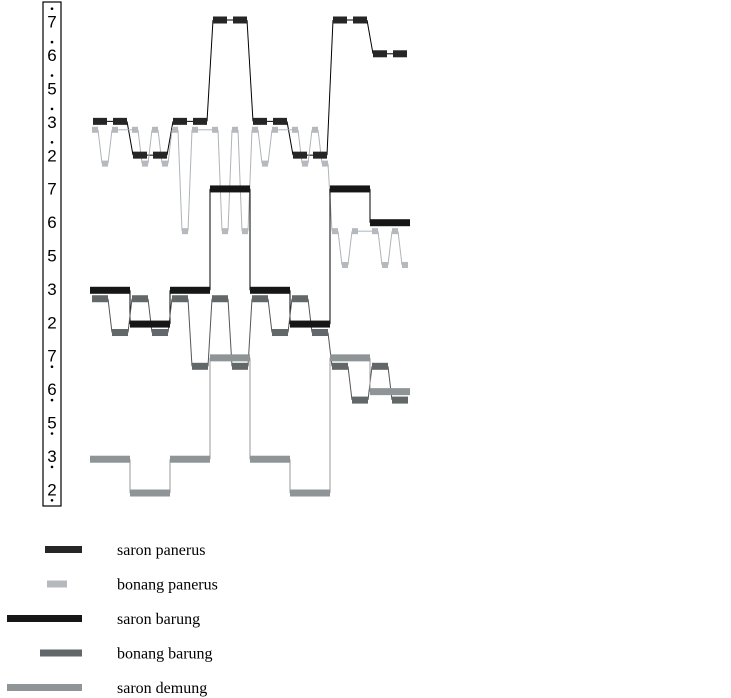 The width and height of the screenshot is (731, 698). I want to click on legend-label-bonang-panerus: bonang panerus, so click(167, 585).